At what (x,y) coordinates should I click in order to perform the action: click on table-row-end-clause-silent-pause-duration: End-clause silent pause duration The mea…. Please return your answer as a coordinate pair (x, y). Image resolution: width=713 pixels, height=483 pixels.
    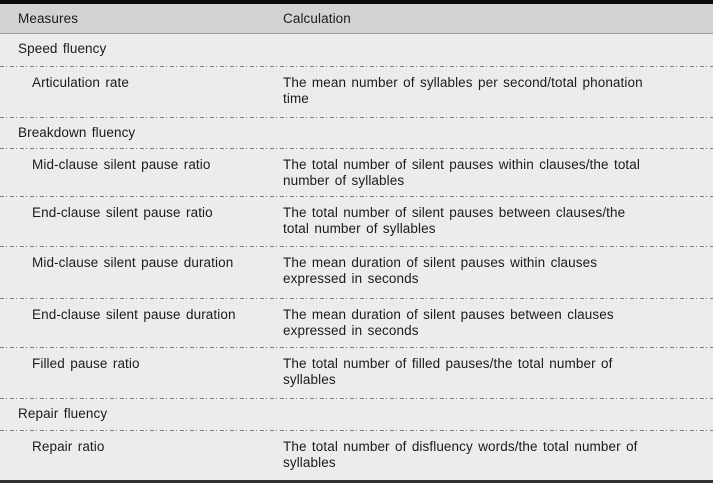
    Looking at the image, I should click on (356, 323).